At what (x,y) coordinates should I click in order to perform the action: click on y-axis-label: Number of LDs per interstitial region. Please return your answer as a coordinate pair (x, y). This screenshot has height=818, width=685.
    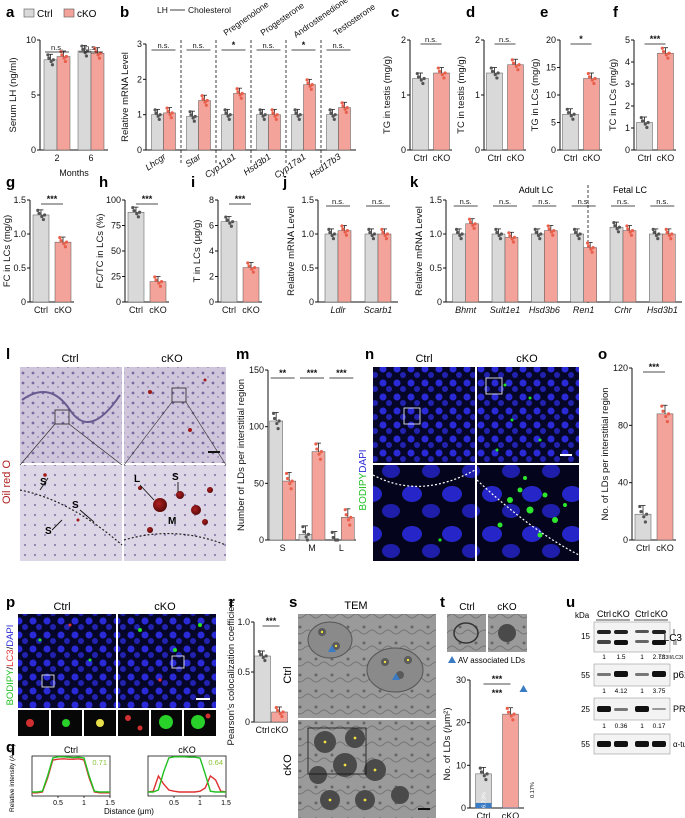
    Looking at the image, I should click on (241, 455).